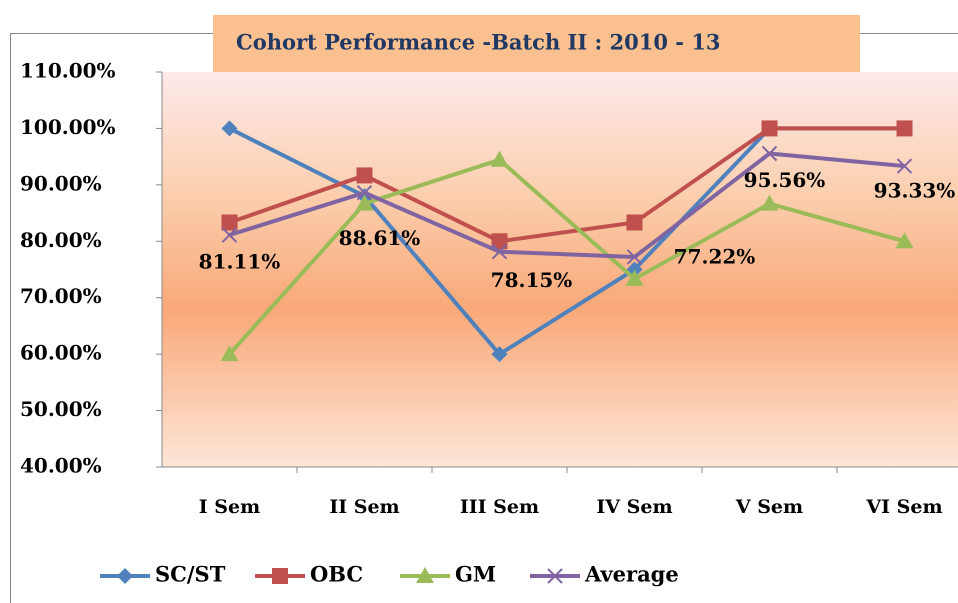 The height and width of the screenshot is (603, 958). Describe the element at coordinates (61, 353) in the screenshot. I see `y-tick-label: 60.00%` at that location.